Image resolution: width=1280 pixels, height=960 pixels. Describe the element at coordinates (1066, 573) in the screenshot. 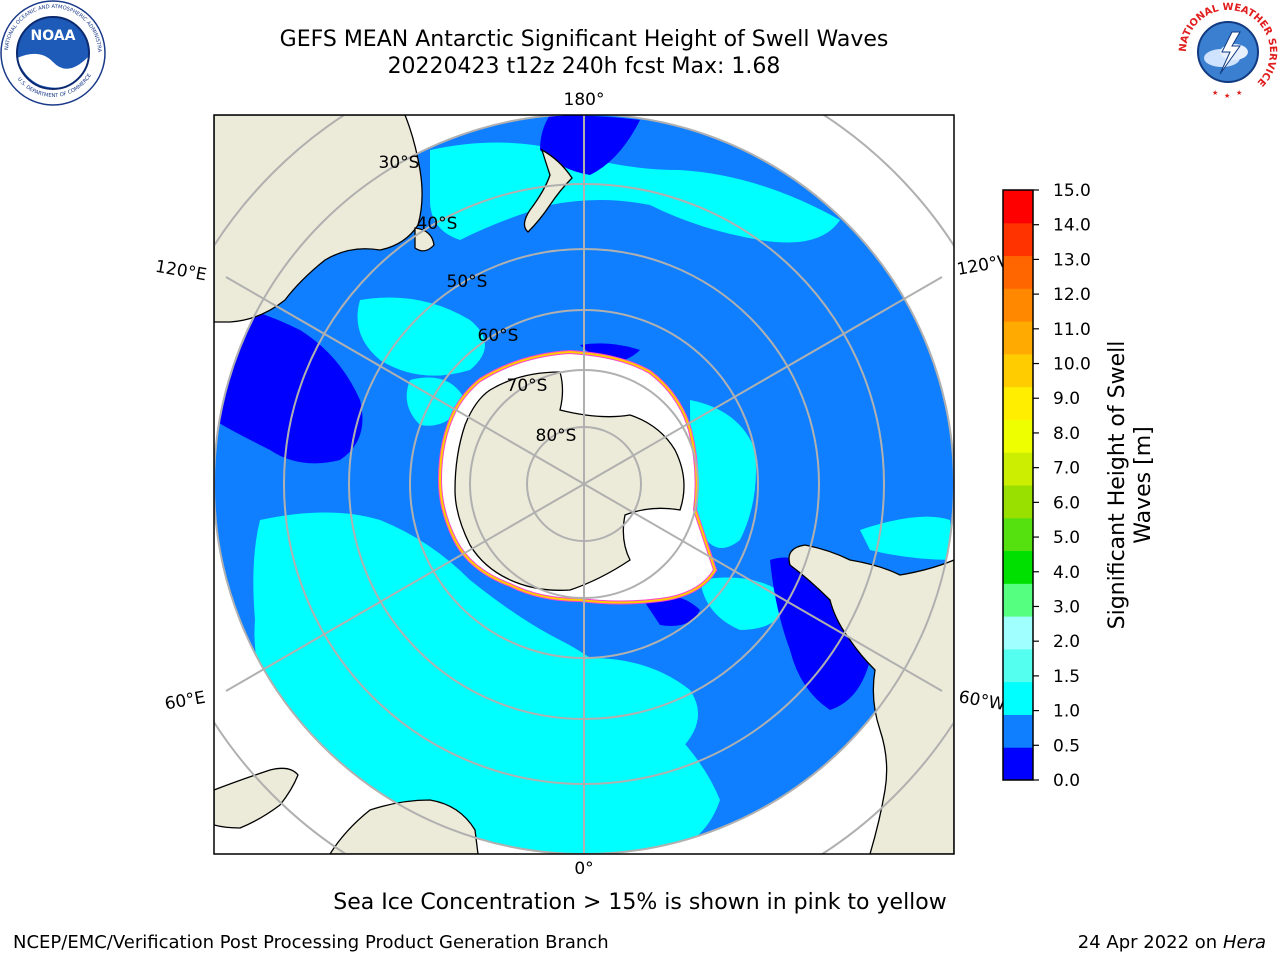

I see `colorbar-tick-label: 4.0` at that location.